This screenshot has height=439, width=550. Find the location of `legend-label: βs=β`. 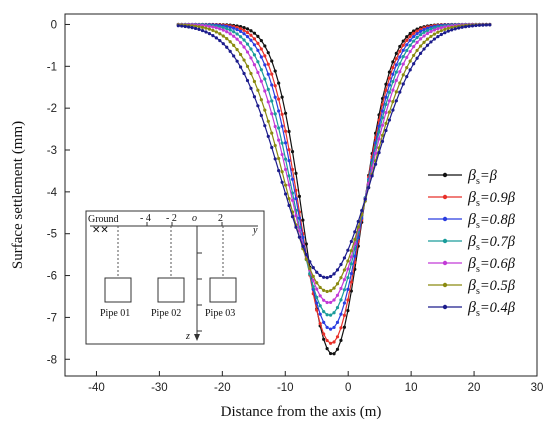

legend-label: βs=β is located at coordinates (482, 177).